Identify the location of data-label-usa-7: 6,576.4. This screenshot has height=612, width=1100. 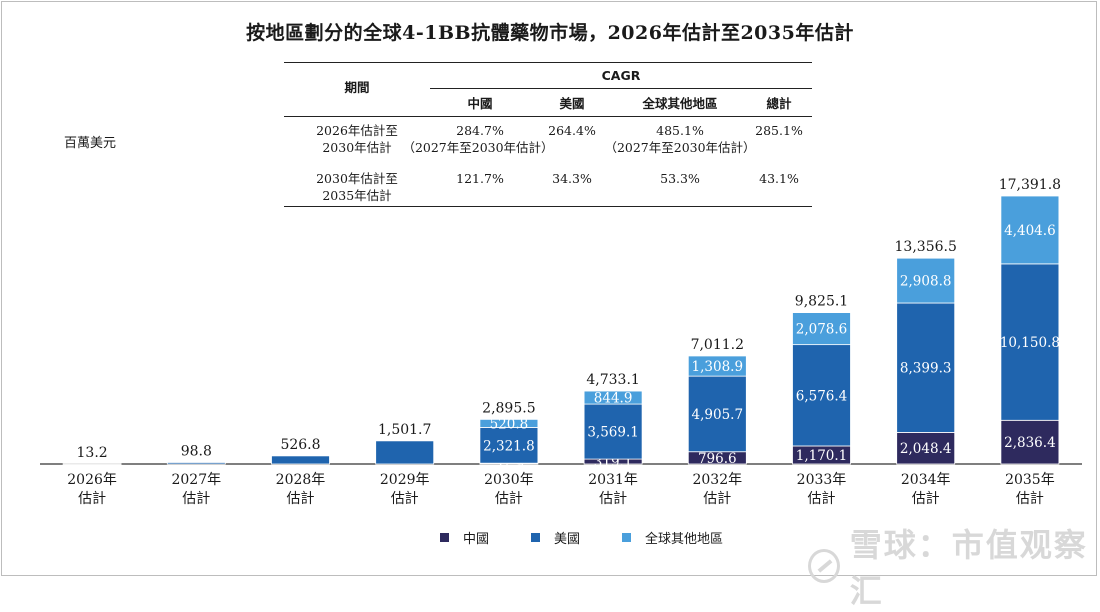
(822, 396).